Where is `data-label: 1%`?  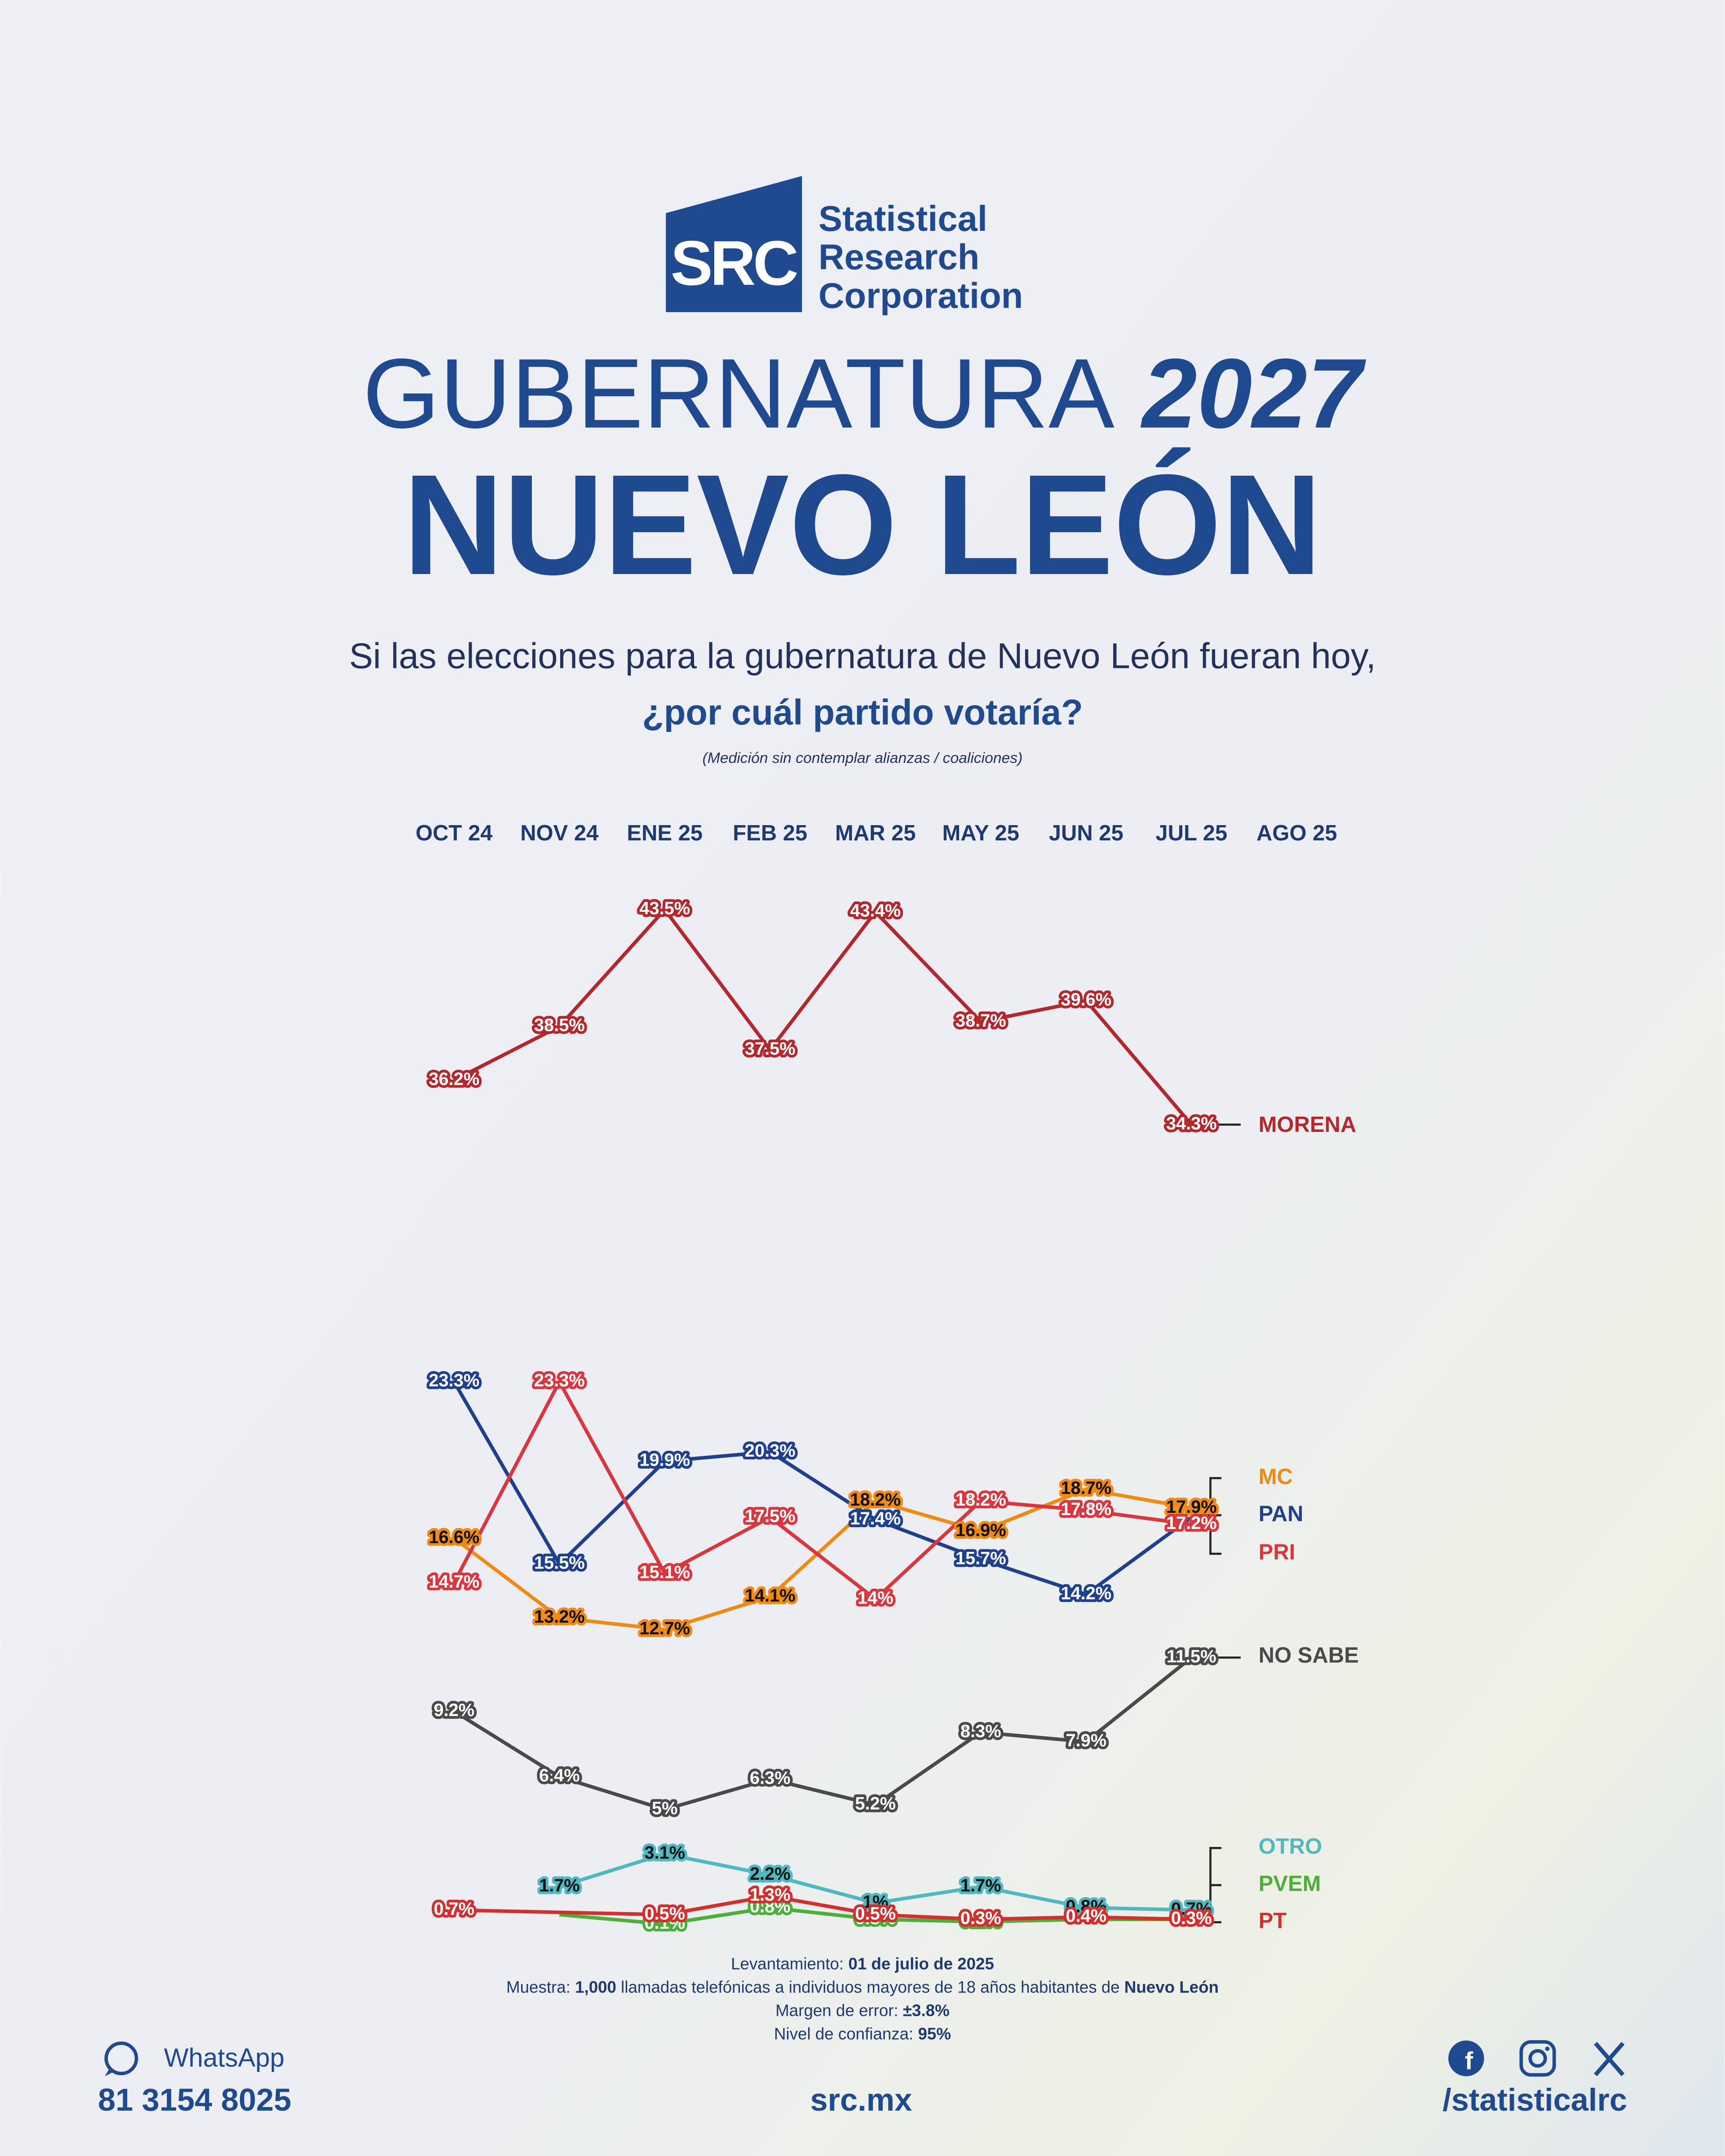
data-label: 1% is located at coordinates (875, 1902).